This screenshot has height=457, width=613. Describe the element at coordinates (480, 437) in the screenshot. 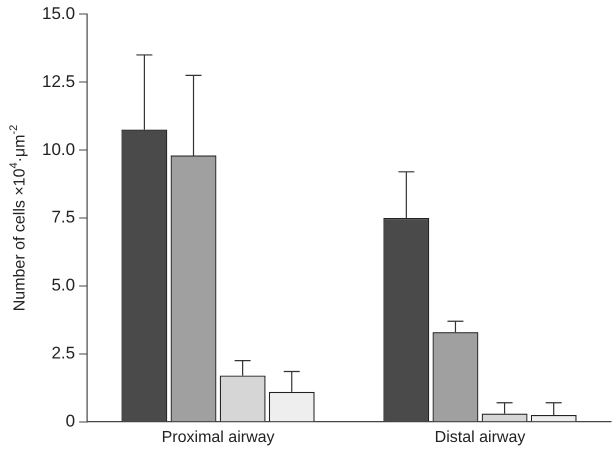

I see `x-tick-label: Distal airway` at that location.